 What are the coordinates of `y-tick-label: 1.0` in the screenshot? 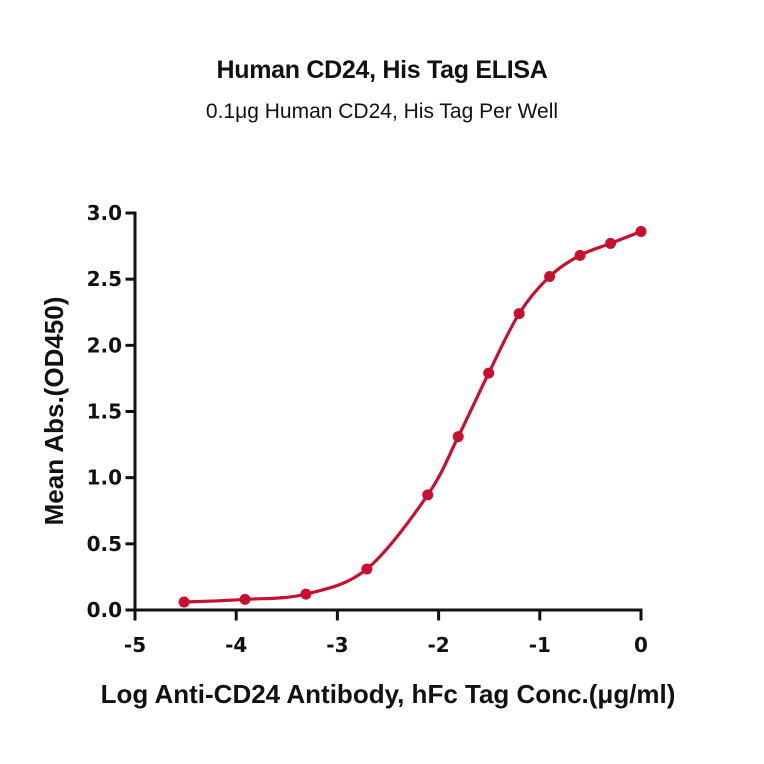 It's located at (104, 478).